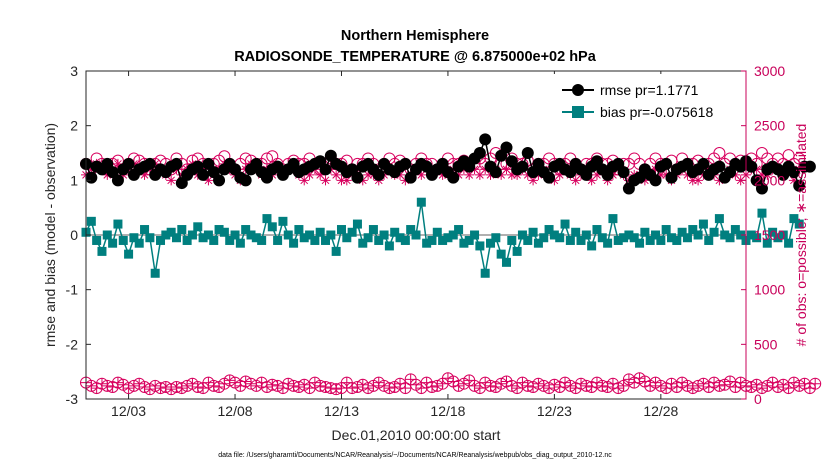 This screenshot has width=830, height=470. Describe the element at coordinates (235, 411) in the screenshot. I see `x-tick-label: 12/08` at that location.